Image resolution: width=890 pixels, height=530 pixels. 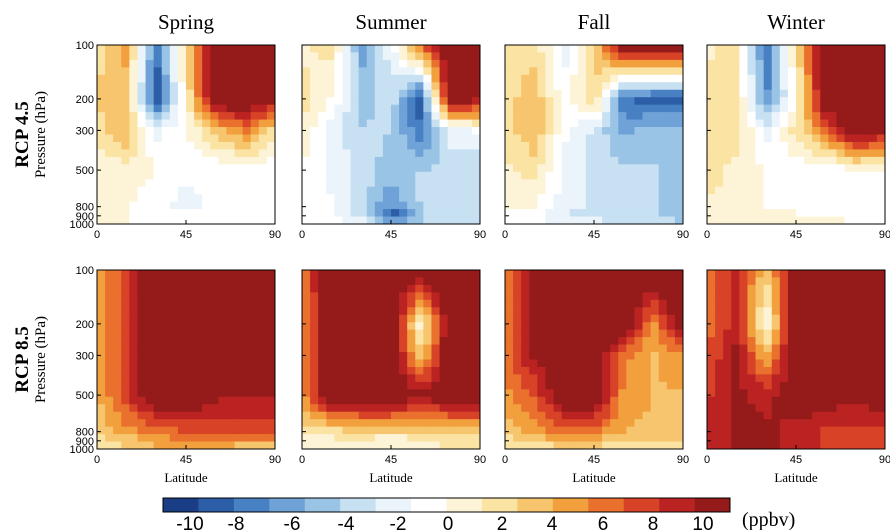 What do you see at coordinates (796, 460) in the screenshot?
I see `x-tick-label: 45` at bounding box center [796, 460].